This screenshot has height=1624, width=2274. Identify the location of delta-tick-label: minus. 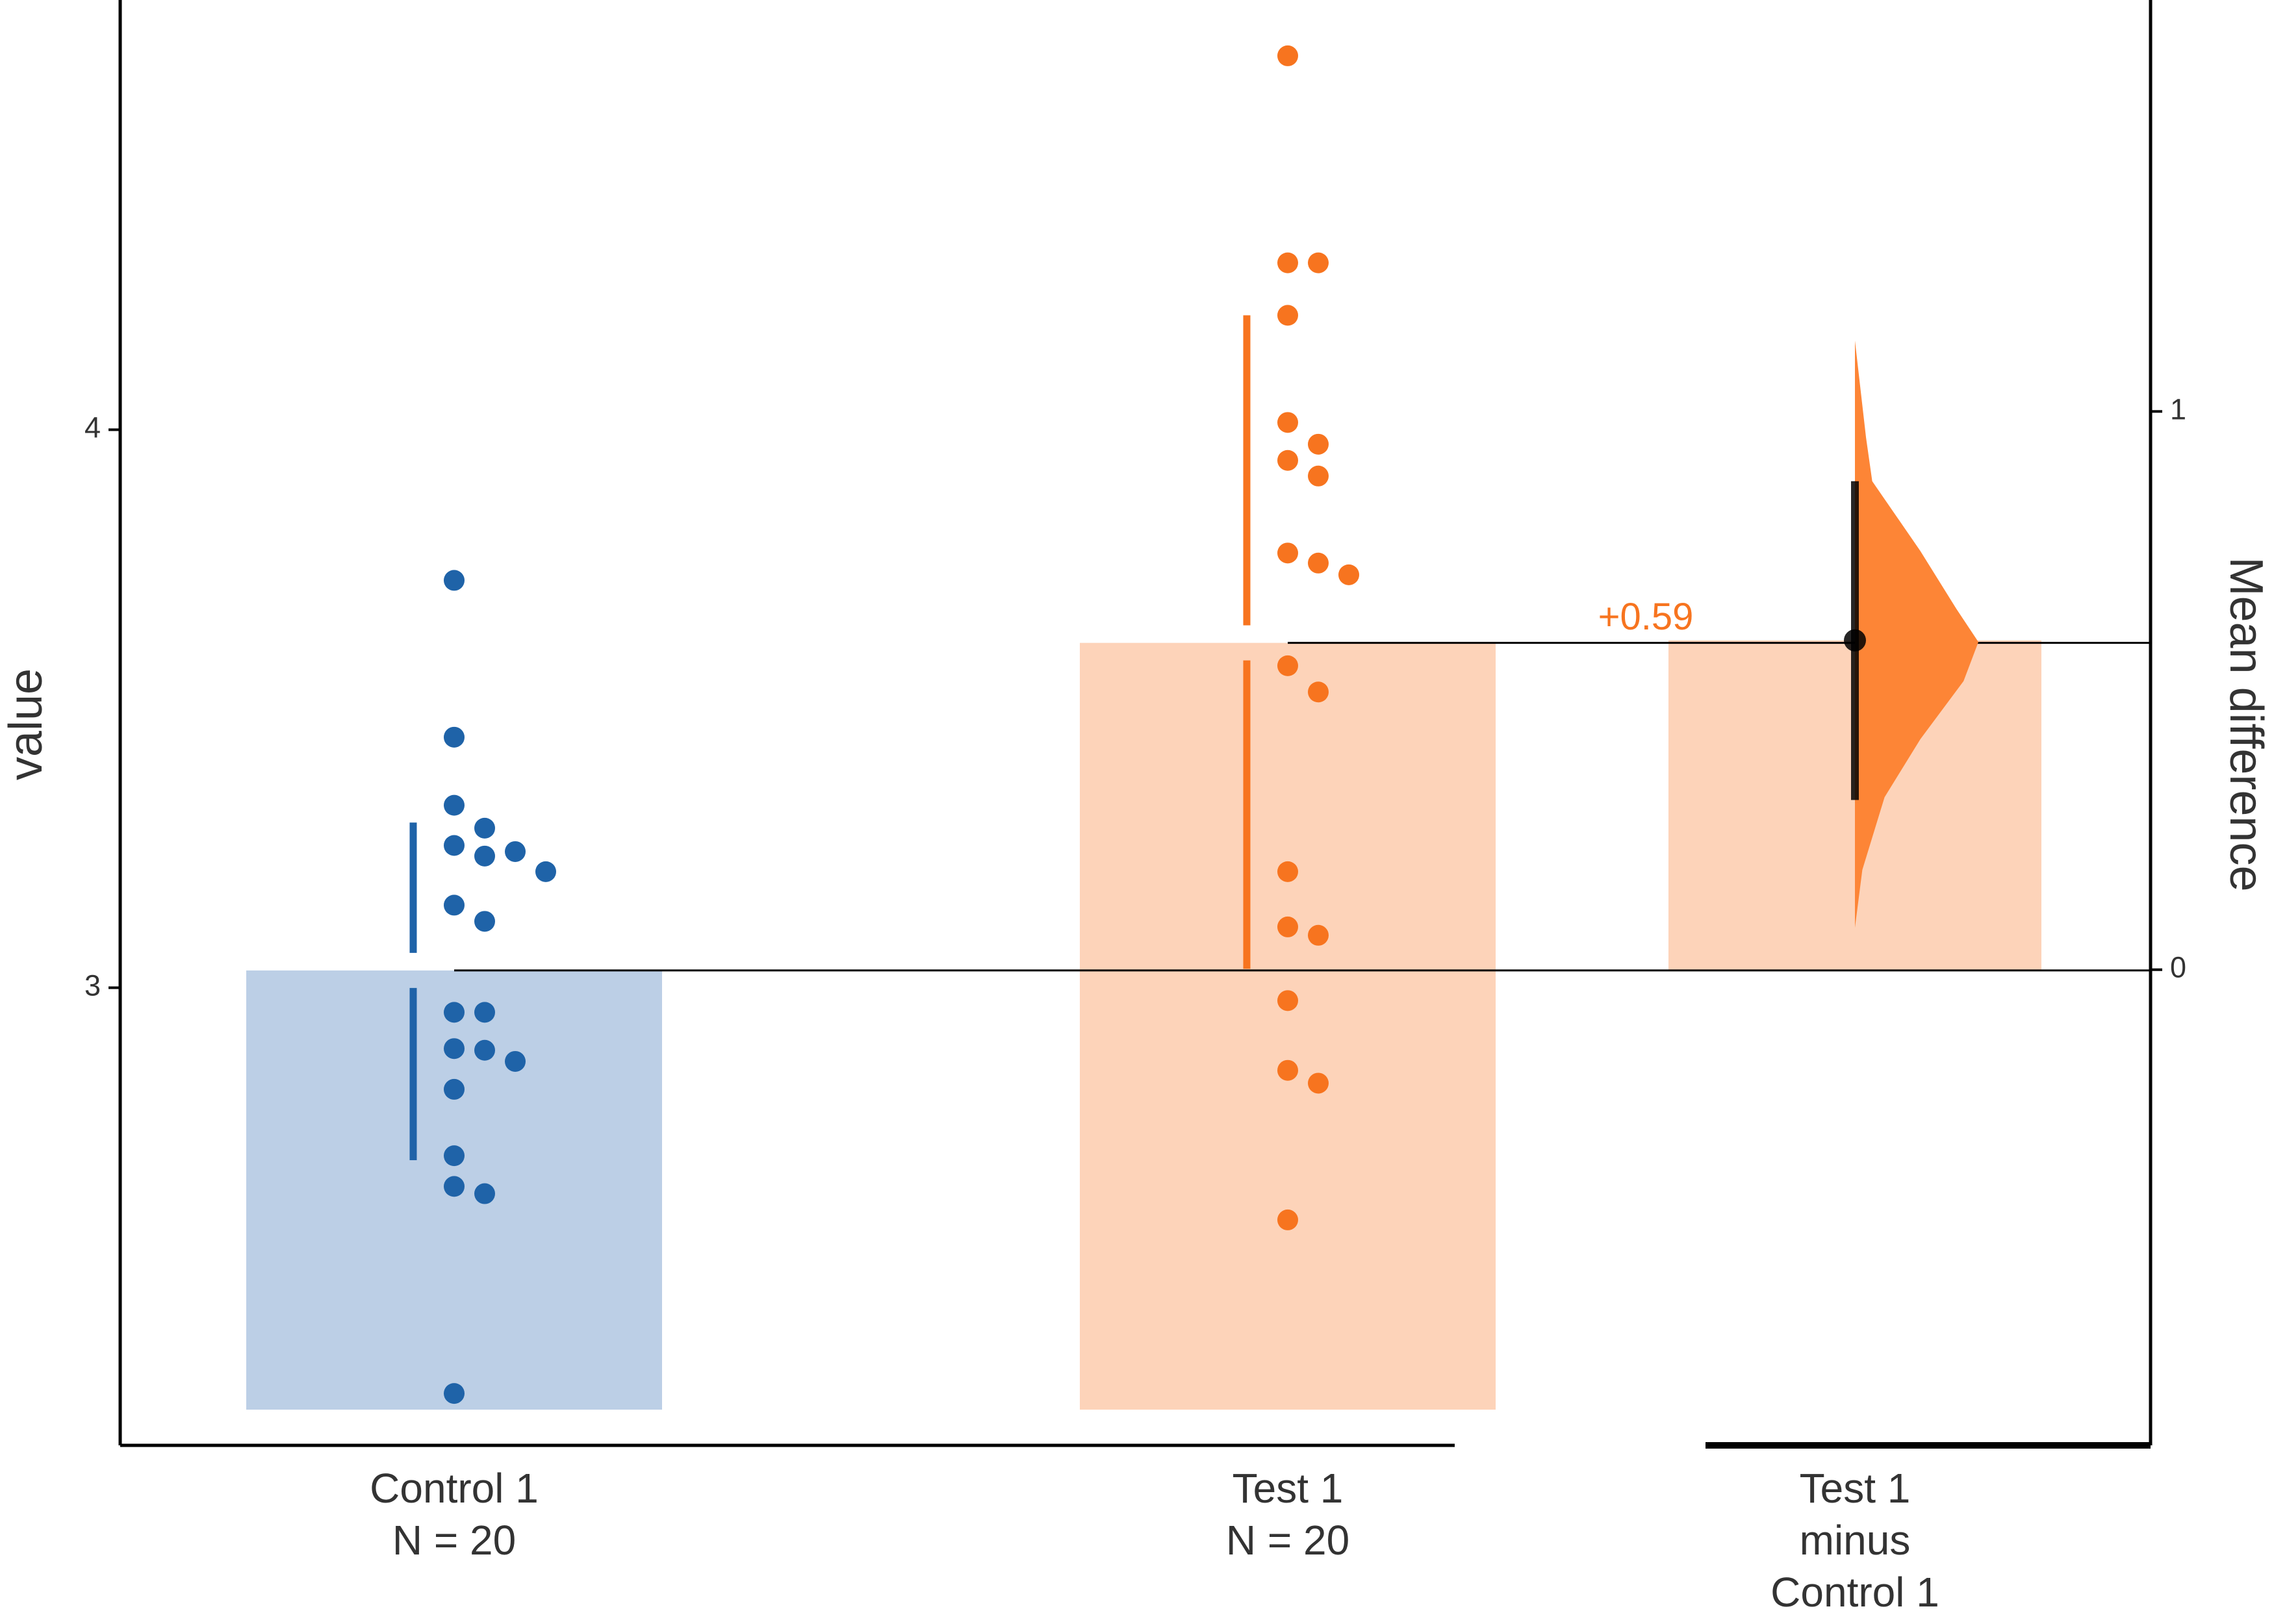
(1855, 1540).